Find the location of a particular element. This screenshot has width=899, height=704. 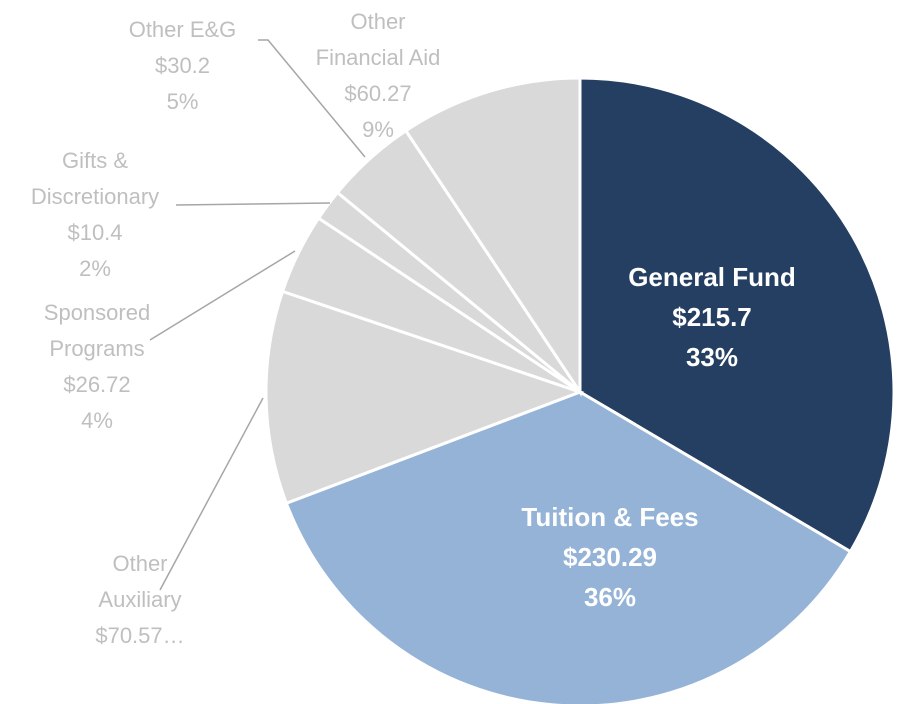

slice-label: Other E&G $30.2 5% is located at coordinates (182, 66).